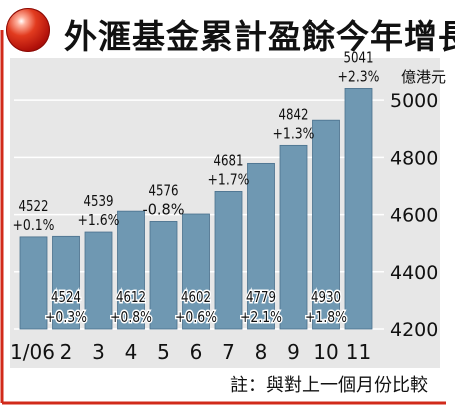 The height and width of the screenshot is (410, 455). What do you see at coordinates (358, 352) in the screenshot?
I see `x-tick-label: 11` at bounding box center [358, 352].